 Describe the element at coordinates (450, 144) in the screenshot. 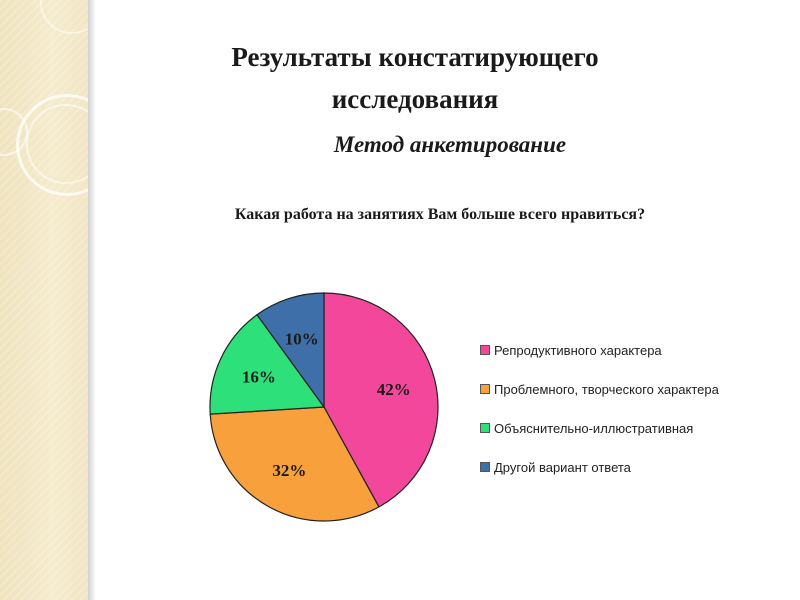

I see `slide-subtitle: Метод анкетирование` at that location.